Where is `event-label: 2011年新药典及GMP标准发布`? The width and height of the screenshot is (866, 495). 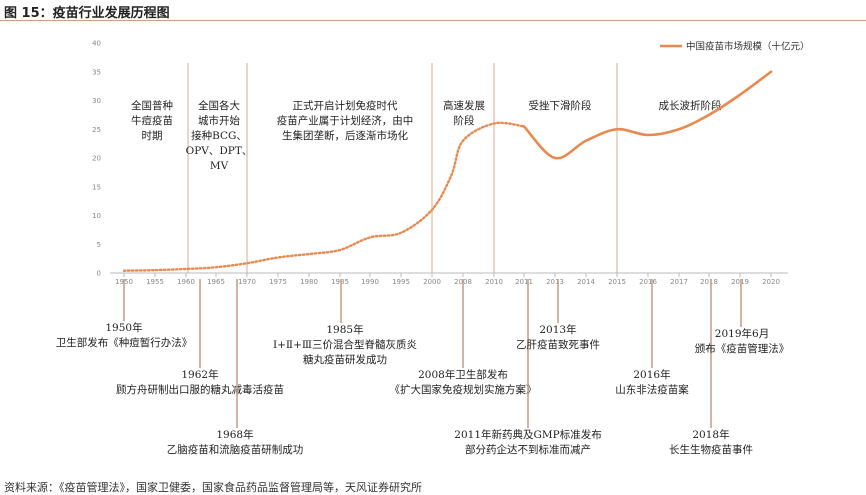
event-label: 2011年新药典及GMP标准发布 is located at coordinates (527, 434).